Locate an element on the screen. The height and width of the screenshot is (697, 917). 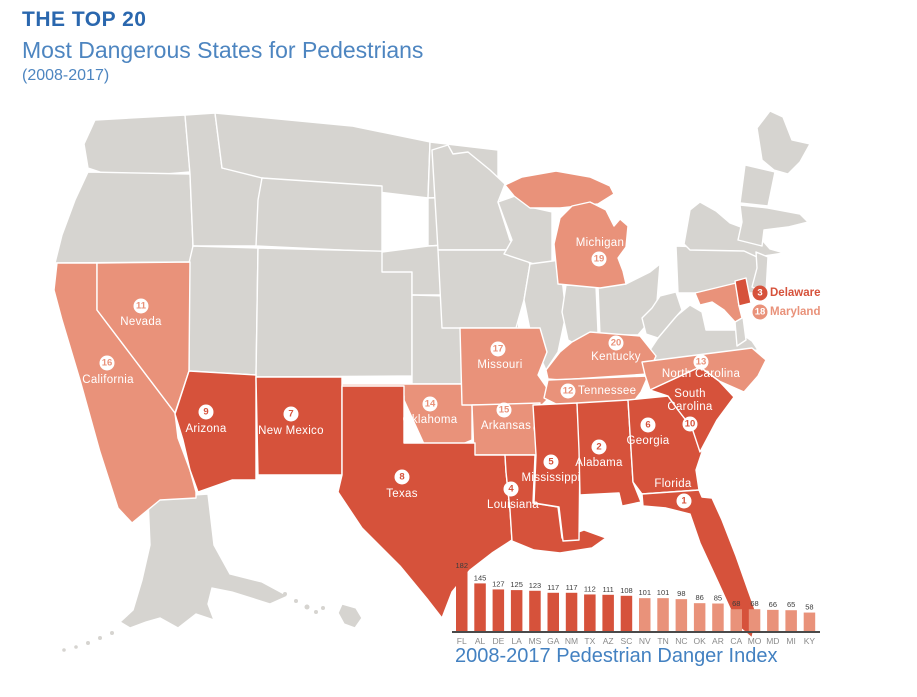
bar-MO is located at coordinates (754, 620).